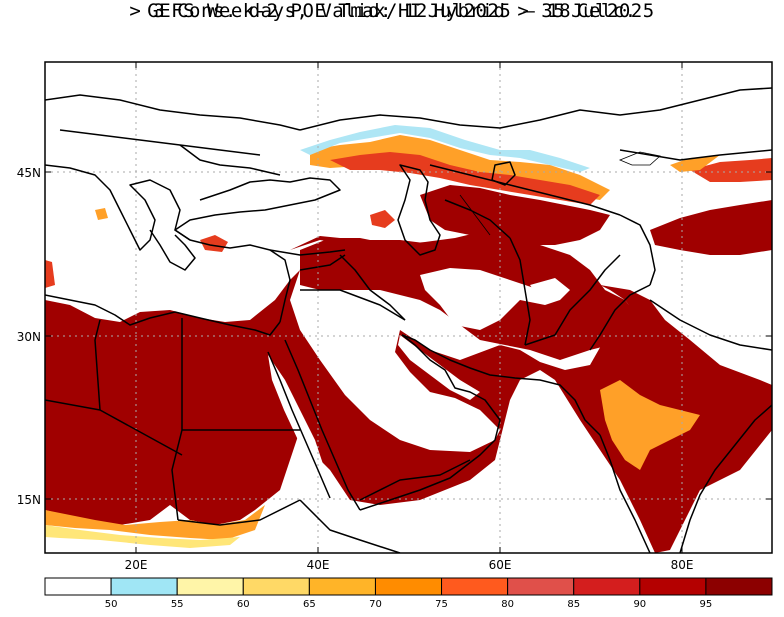  Describe the element at coordinates (695, 163) in the screenshot. I see `shade-east-china-orange` at that location.